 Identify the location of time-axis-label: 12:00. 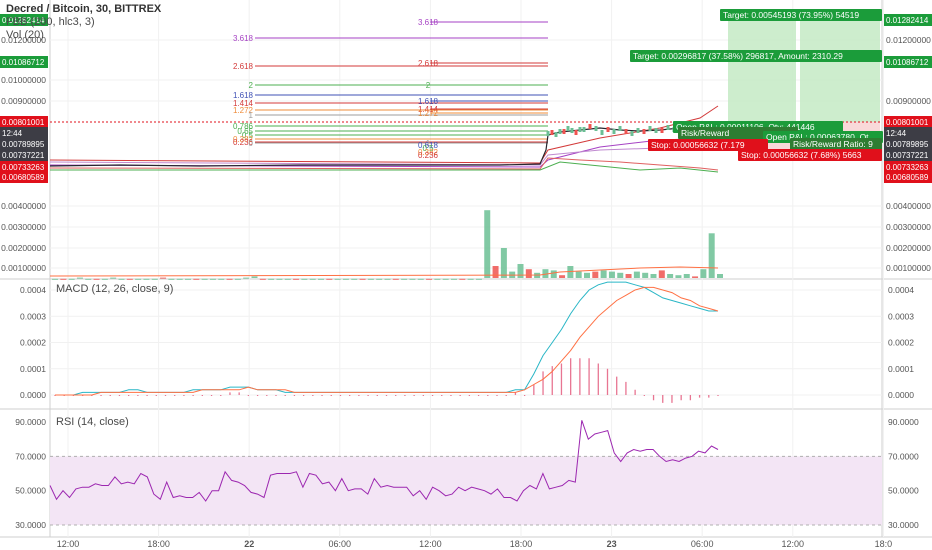
(793, 544).